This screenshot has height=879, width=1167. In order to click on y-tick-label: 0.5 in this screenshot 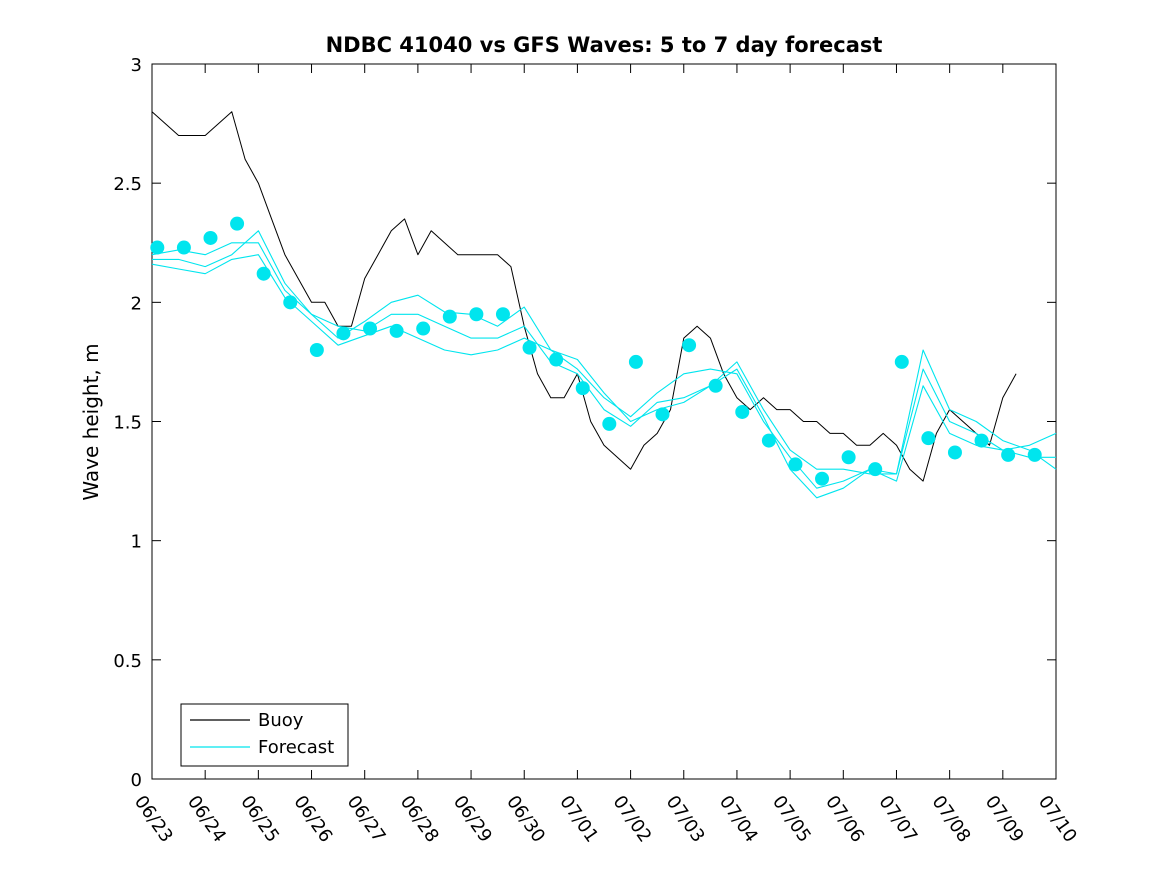, I will do `click(127, 661)`.